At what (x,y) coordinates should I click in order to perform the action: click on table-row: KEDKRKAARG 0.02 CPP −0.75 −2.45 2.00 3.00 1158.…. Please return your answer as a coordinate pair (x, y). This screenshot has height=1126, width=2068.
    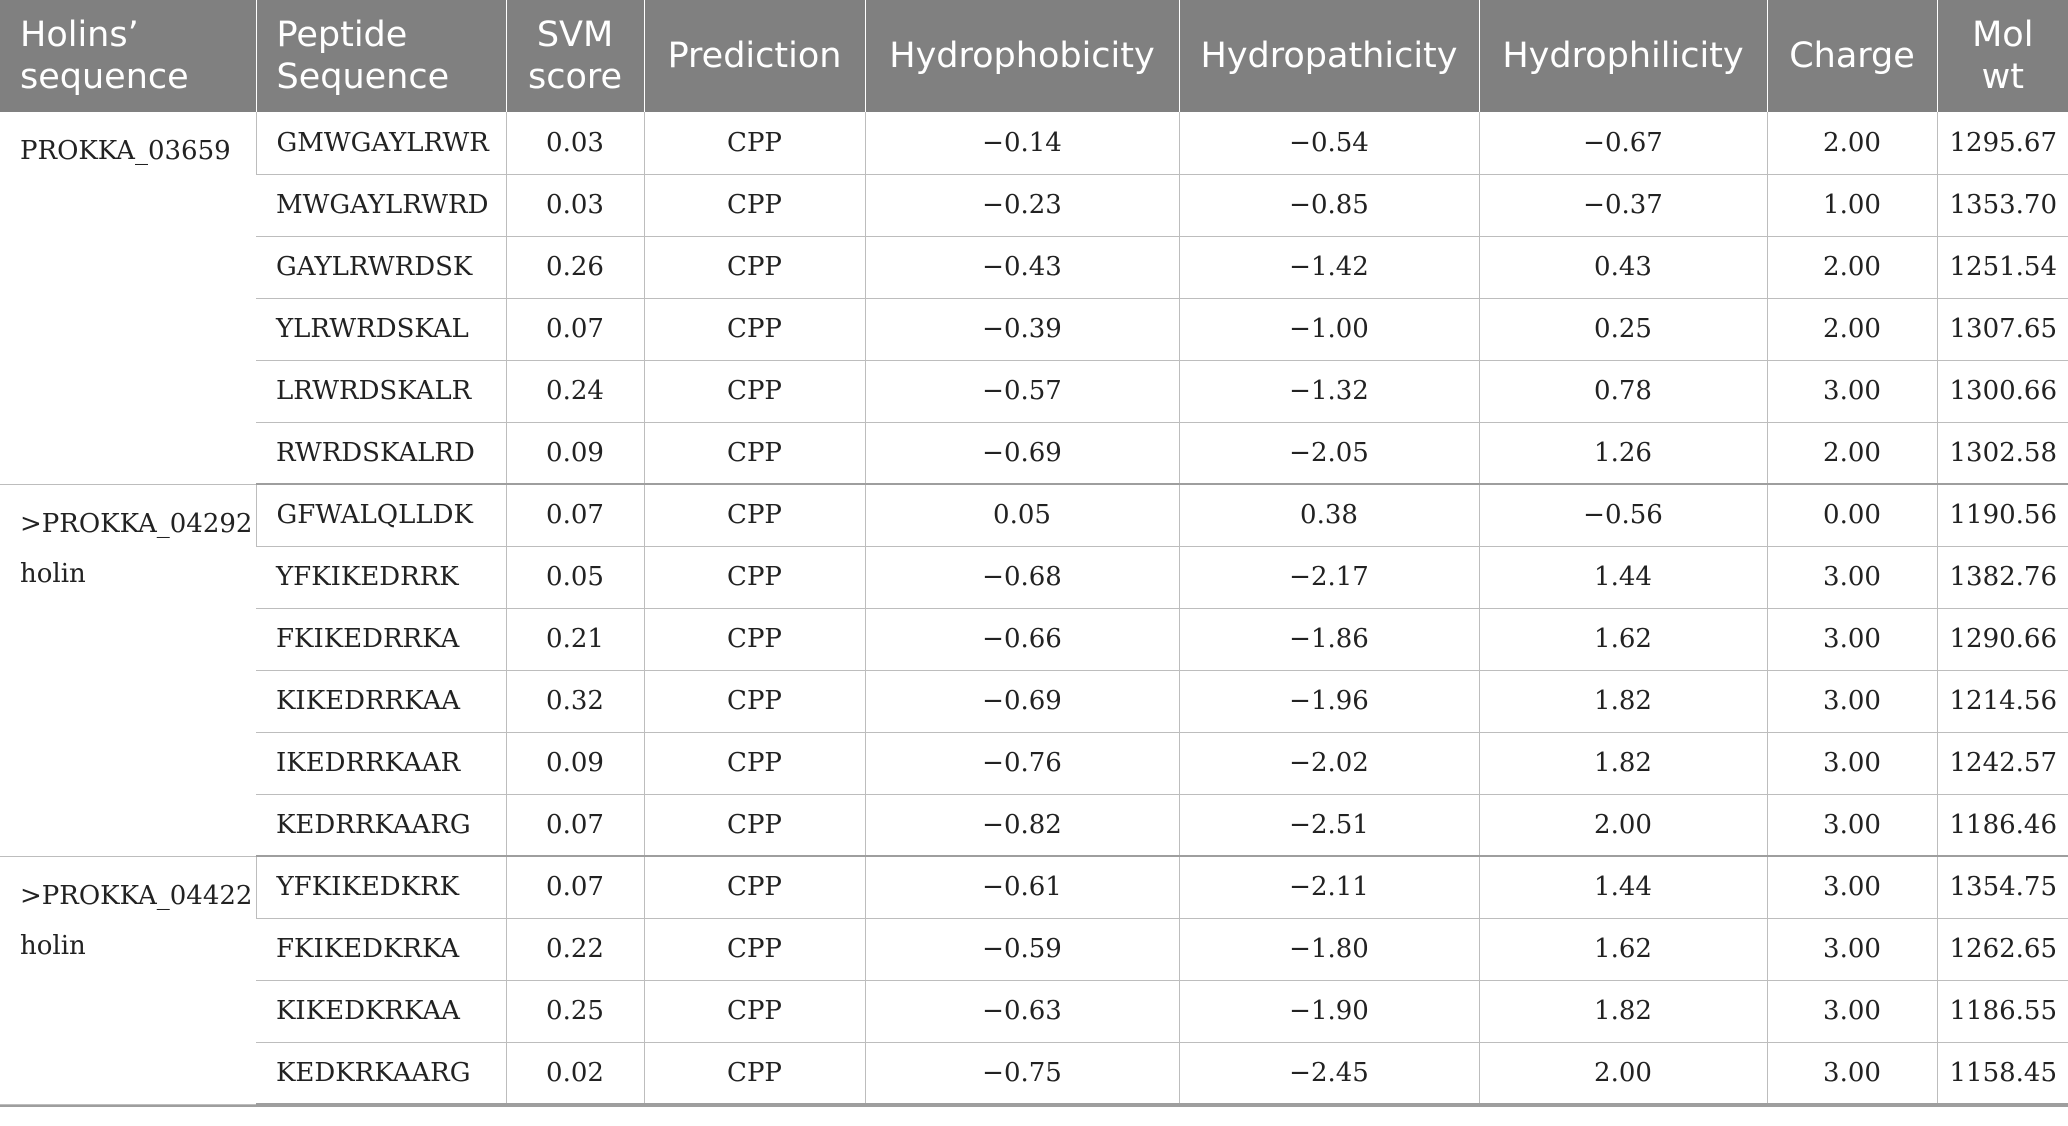
    Looking at the image, I should click on (1034, 1073).